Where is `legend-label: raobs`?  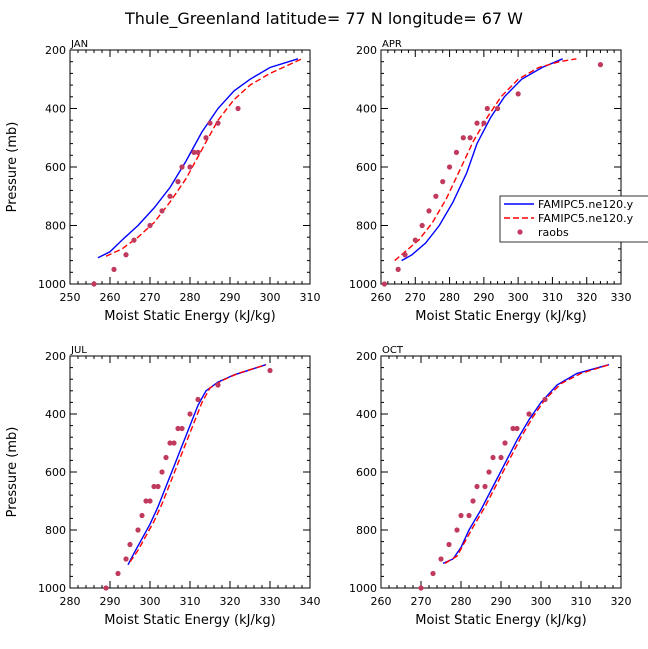
legend-label: raobs is located at coordinates (553, 232).